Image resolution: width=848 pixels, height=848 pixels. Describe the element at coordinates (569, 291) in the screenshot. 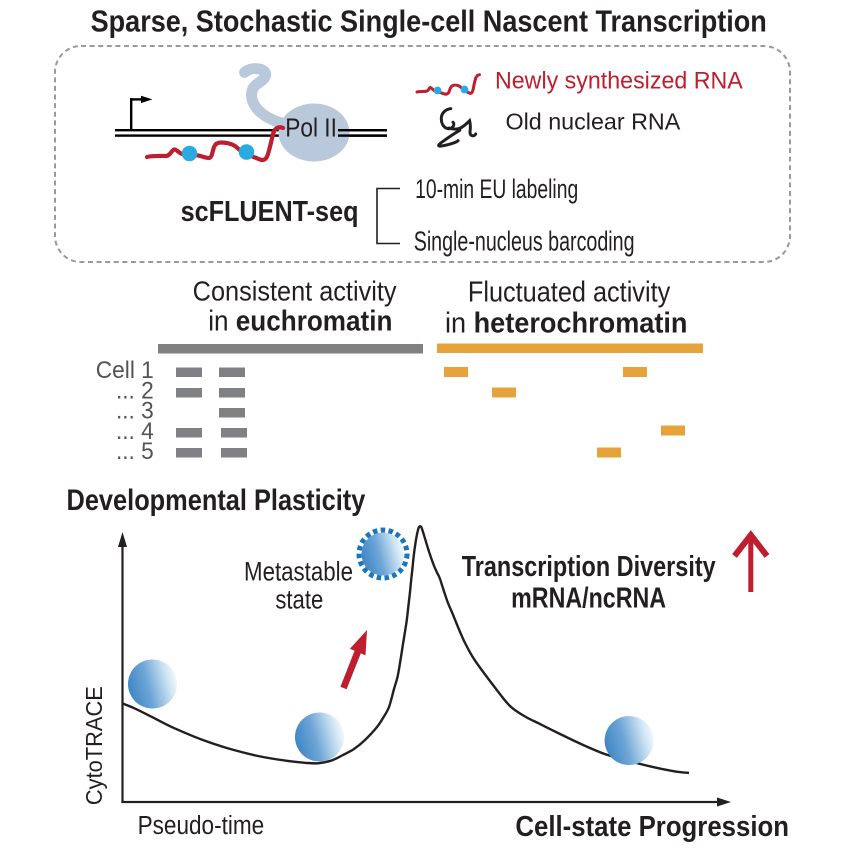

I see `svg-text: Fluctuated activity` at that location.